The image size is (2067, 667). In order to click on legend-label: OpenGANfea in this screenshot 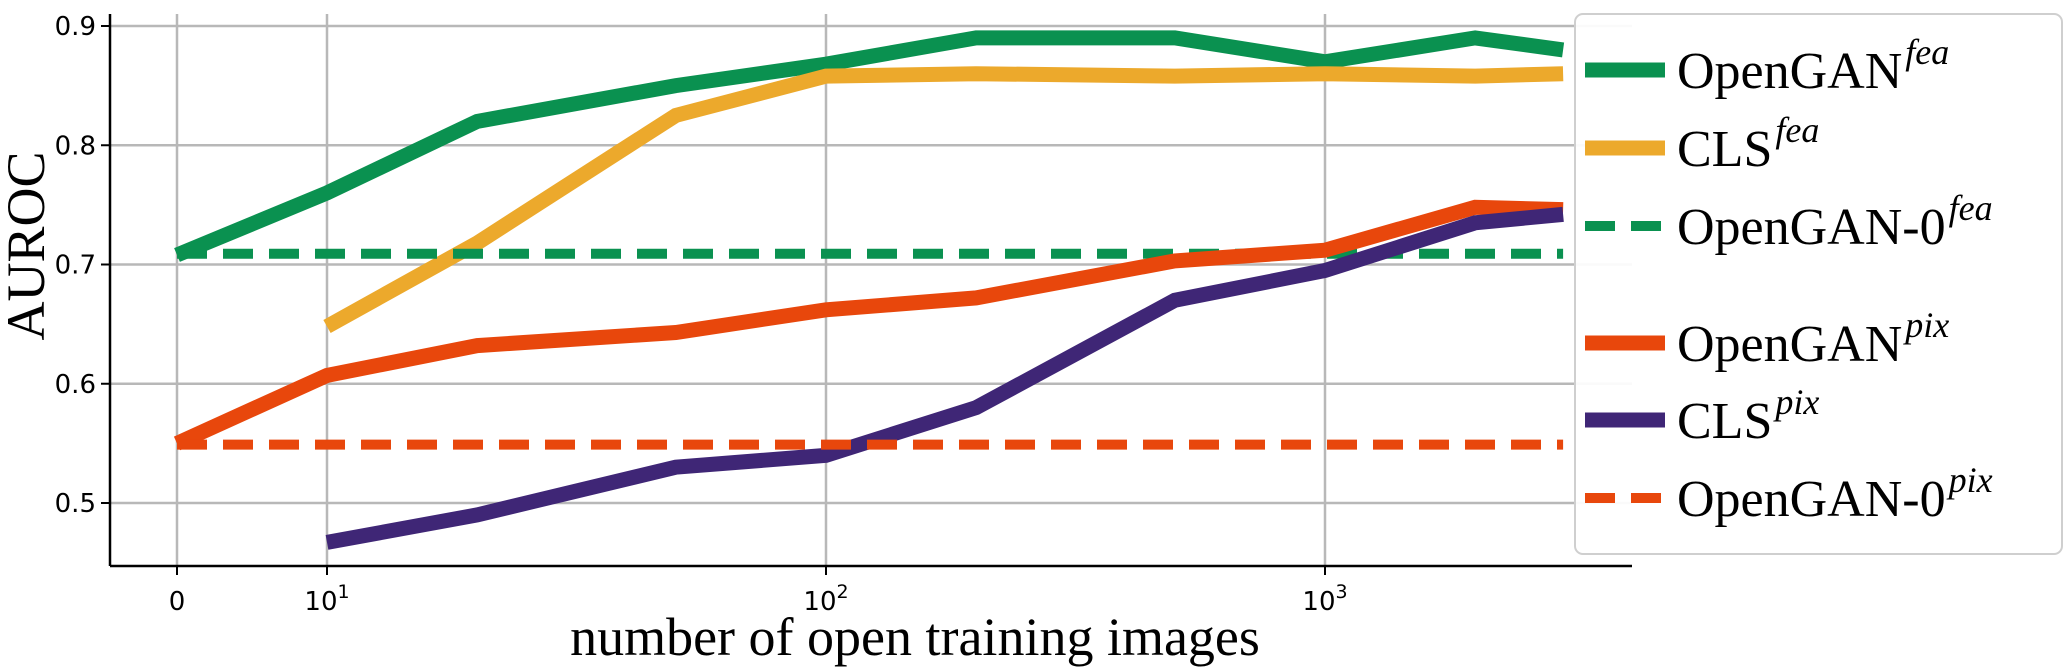, I will do `click(1813, 66)`.